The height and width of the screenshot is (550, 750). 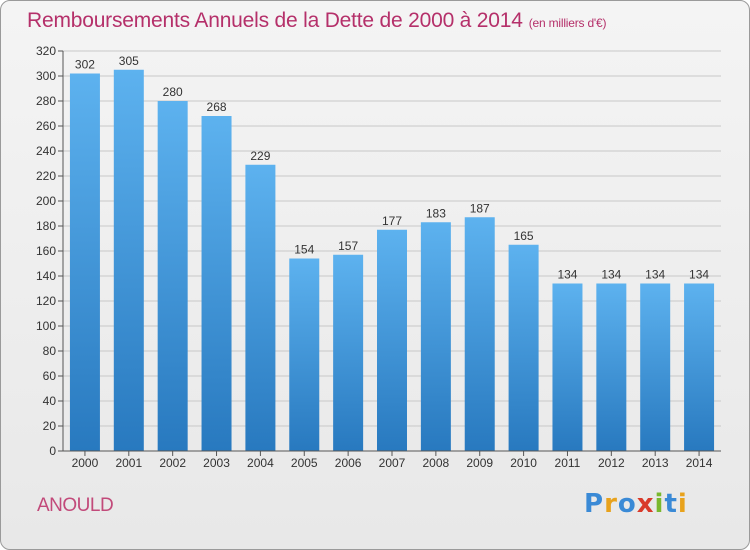 What do you see at coordinates (611, 504) in the screenshot?
I see `logo-letter: r` at bounding box center [611, 504].